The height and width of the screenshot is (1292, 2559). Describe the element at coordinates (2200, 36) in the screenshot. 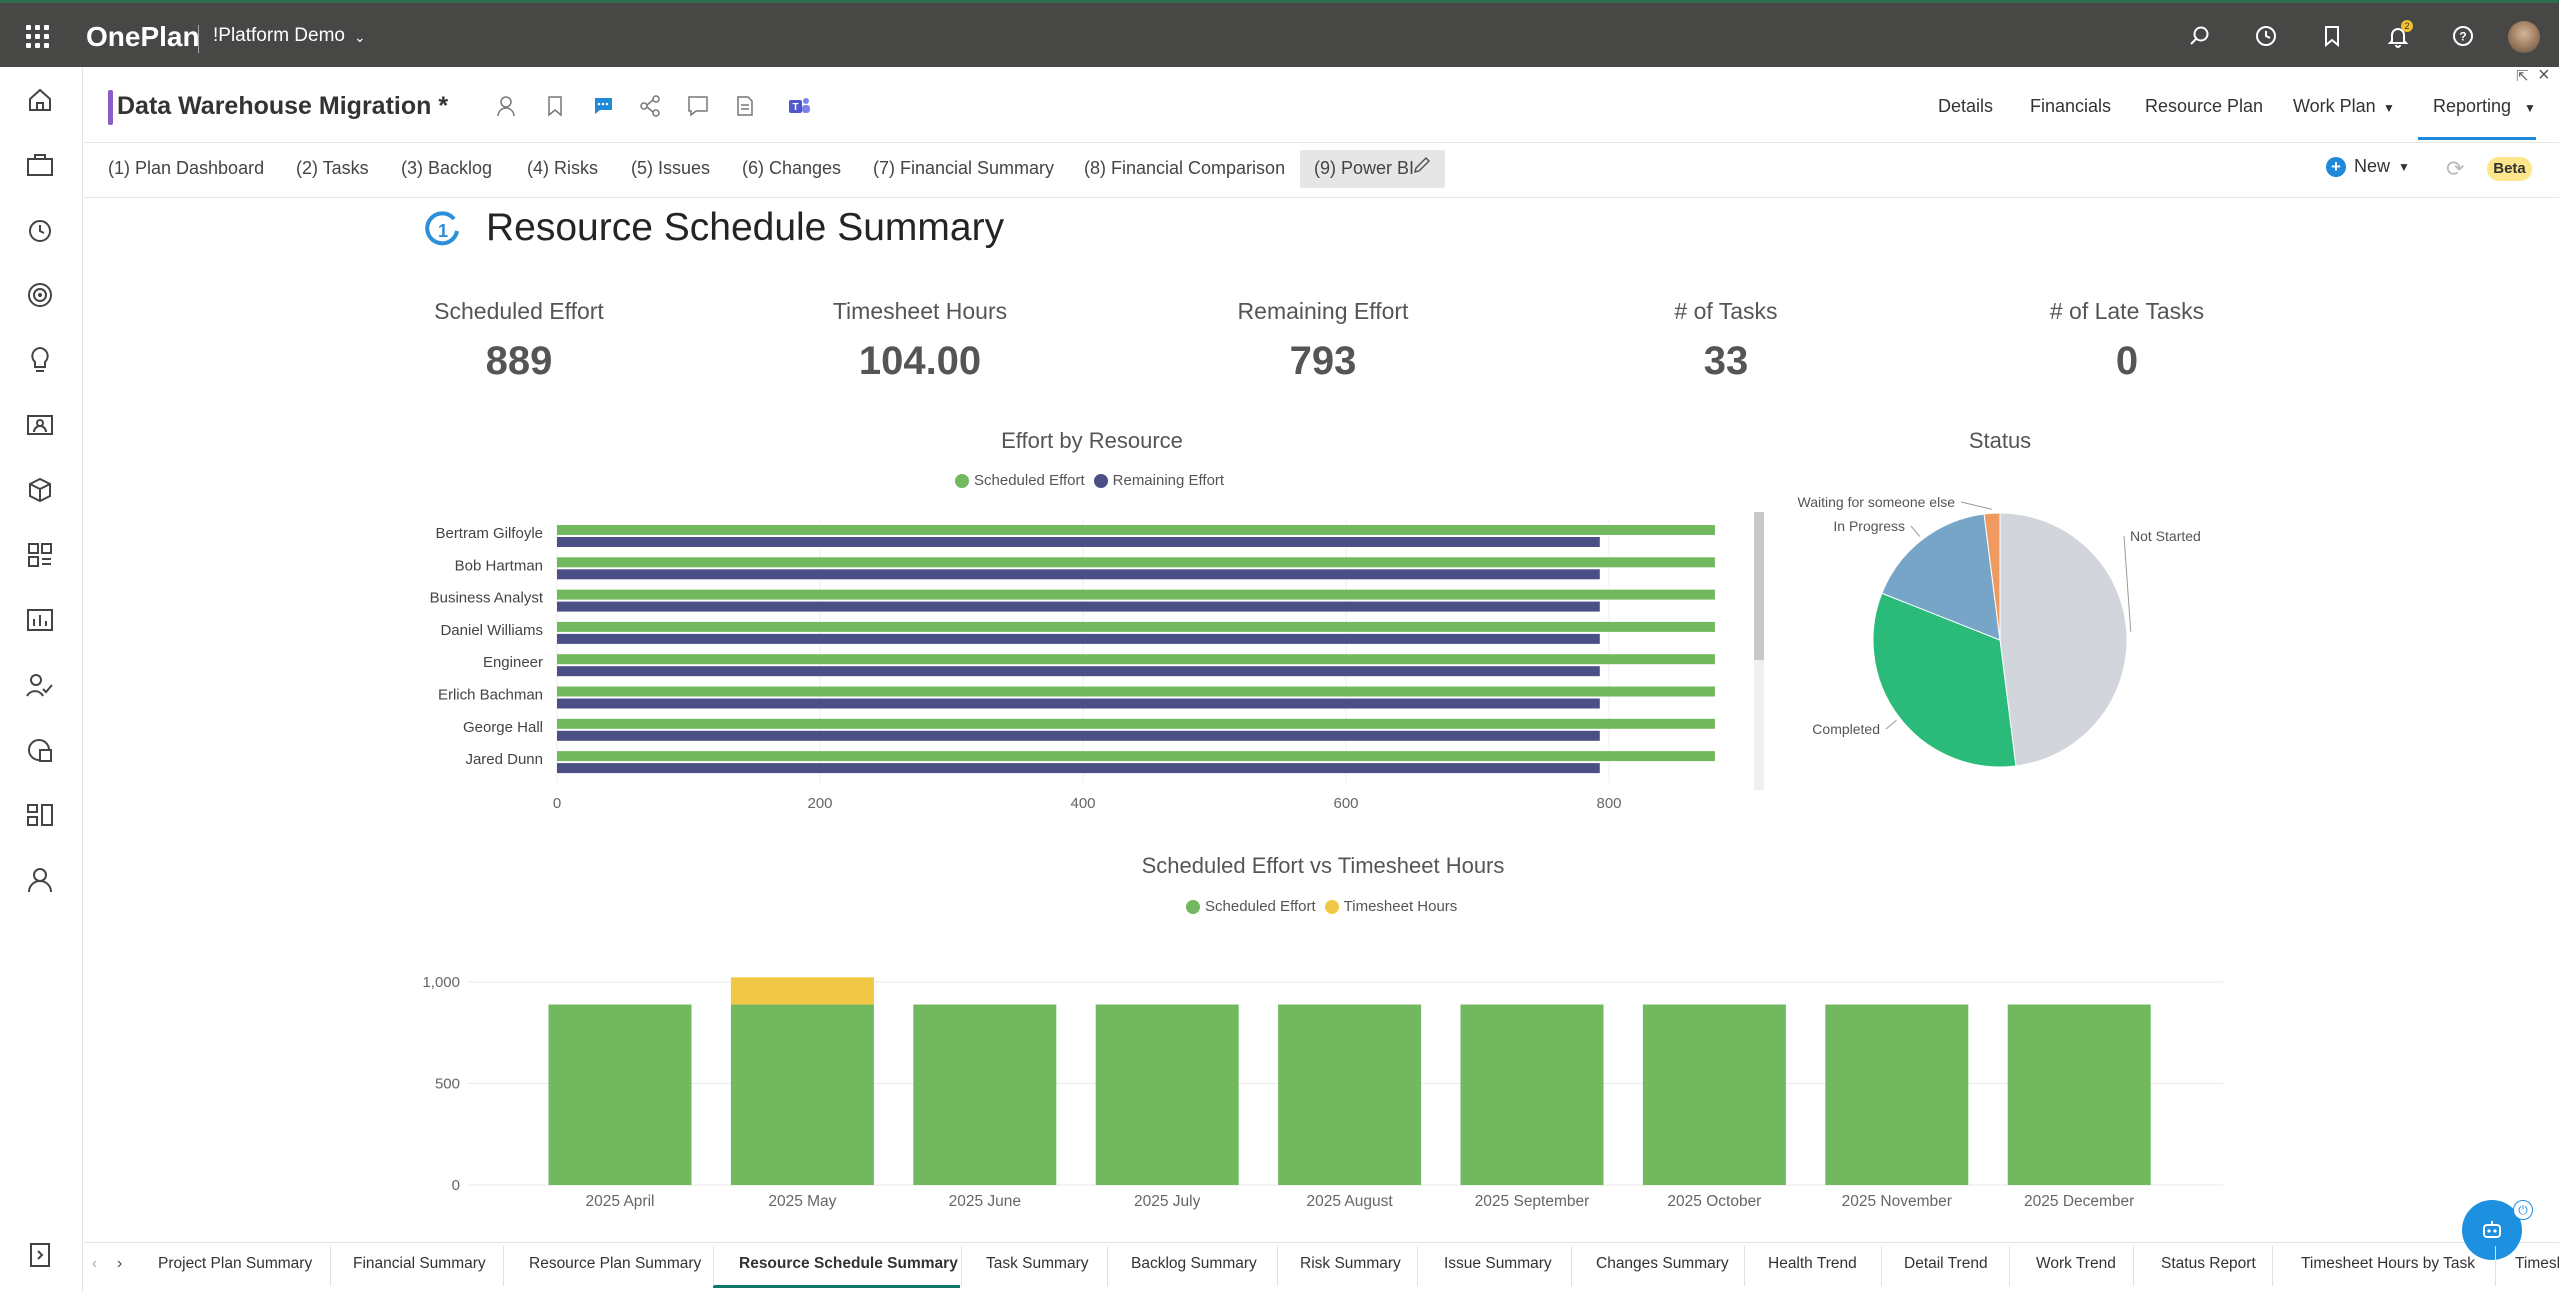

I see `search-icon` at that location.